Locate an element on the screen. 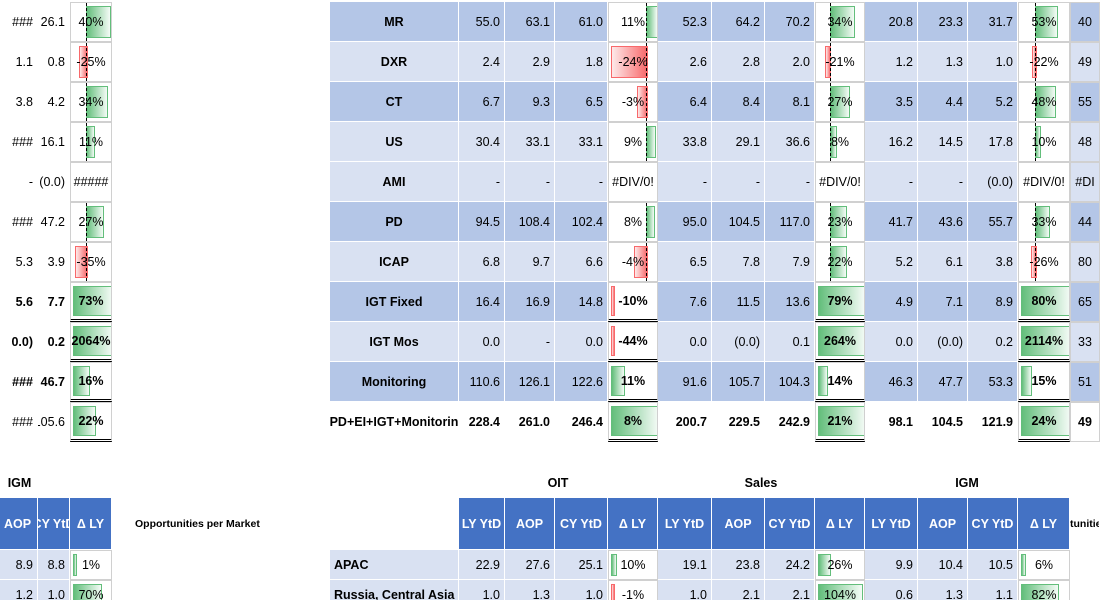 Image resolution: width=1100 pixels, height=600 pixels. value-cell: 17.8 is located at coordinates (993, 142).